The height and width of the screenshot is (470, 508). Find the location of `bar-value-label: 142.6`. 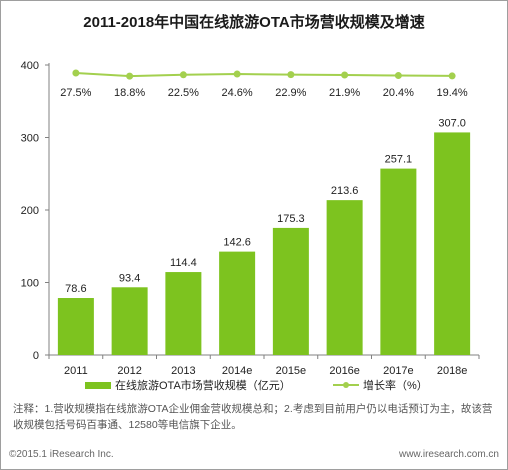

bar-value-label: 142.6 is located at coordinates (237, 243).